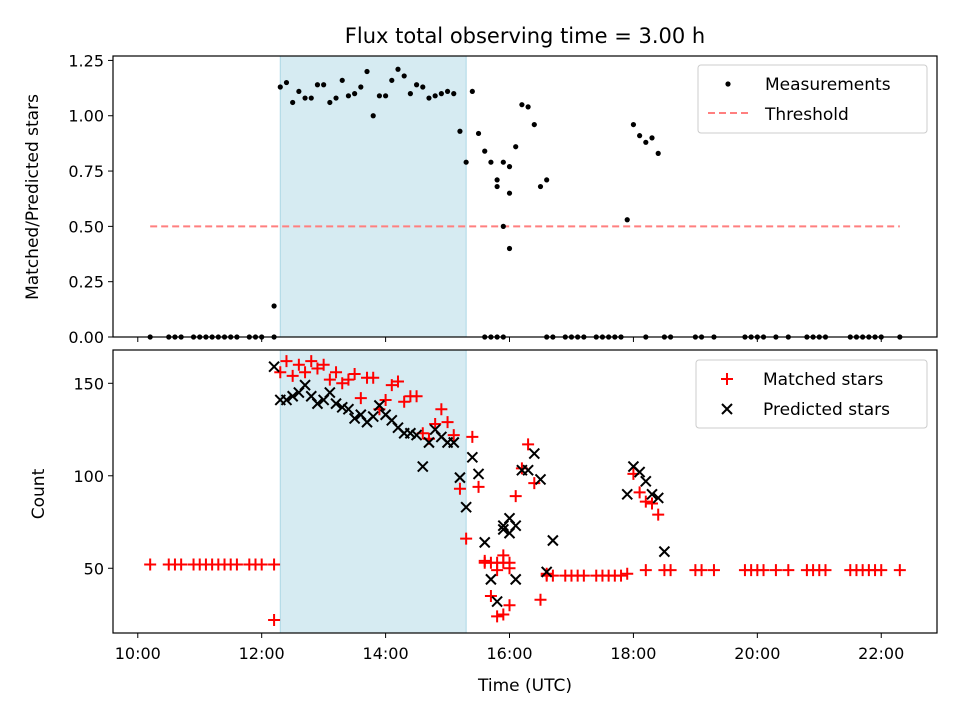 Image resolution: width=960 pixels, height=724 pixels. What do you see at coordinates (881, 653) in the screenshot?
I see `x-tick-label: 22:00` at bounding box center [881, 653].